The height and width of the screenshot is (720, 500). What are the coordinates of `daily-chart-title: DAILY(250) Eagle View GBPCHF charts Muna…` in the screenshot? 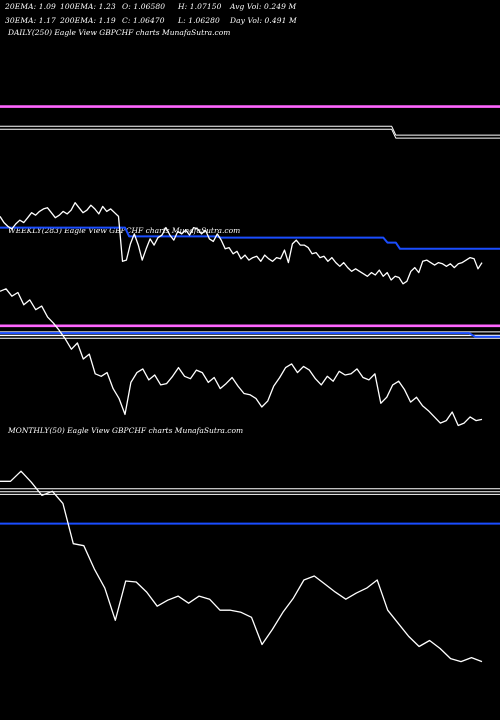 It's located at (119, 32).